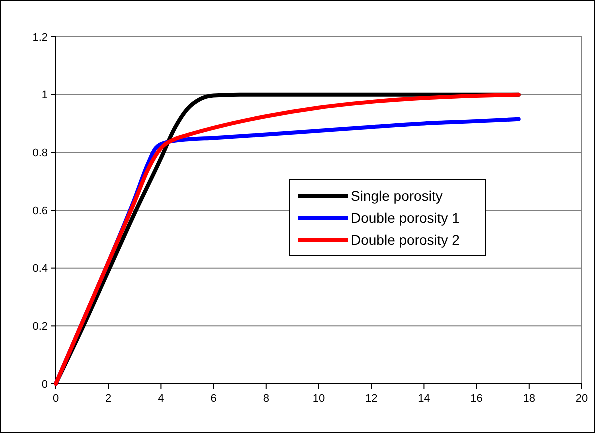 The image size is (595, 433). Describe the element at coordinates (161, 399) in the screenshot. I see `x-tick-label: 4` at that location.